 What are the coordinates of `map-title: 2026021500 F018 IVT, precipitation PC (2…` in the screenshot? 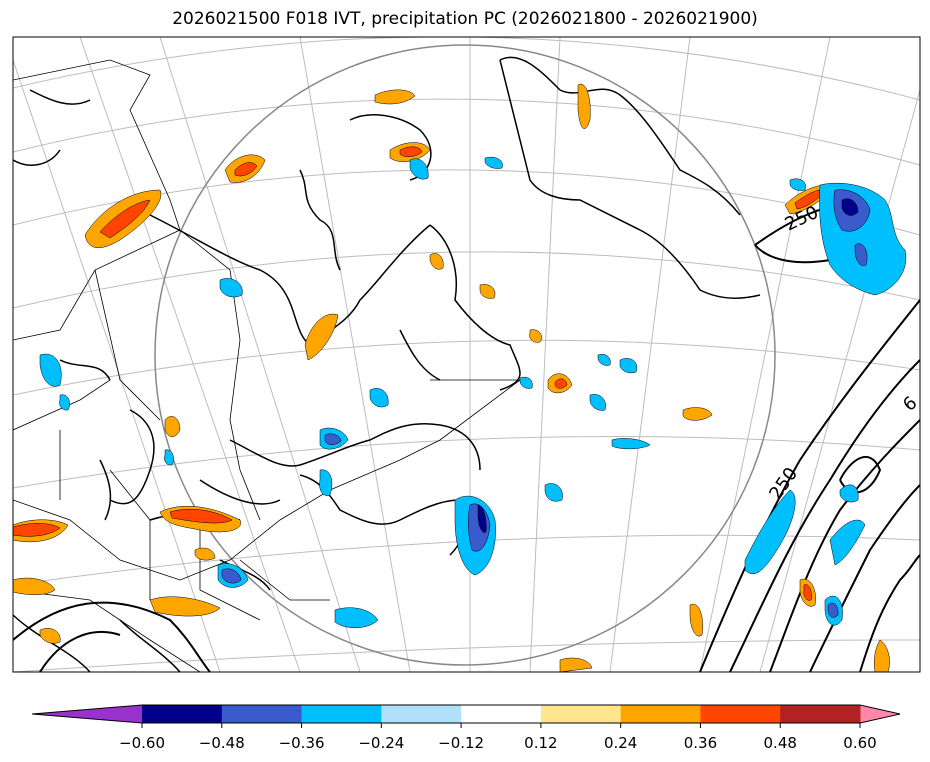 It's located at (465, 19).